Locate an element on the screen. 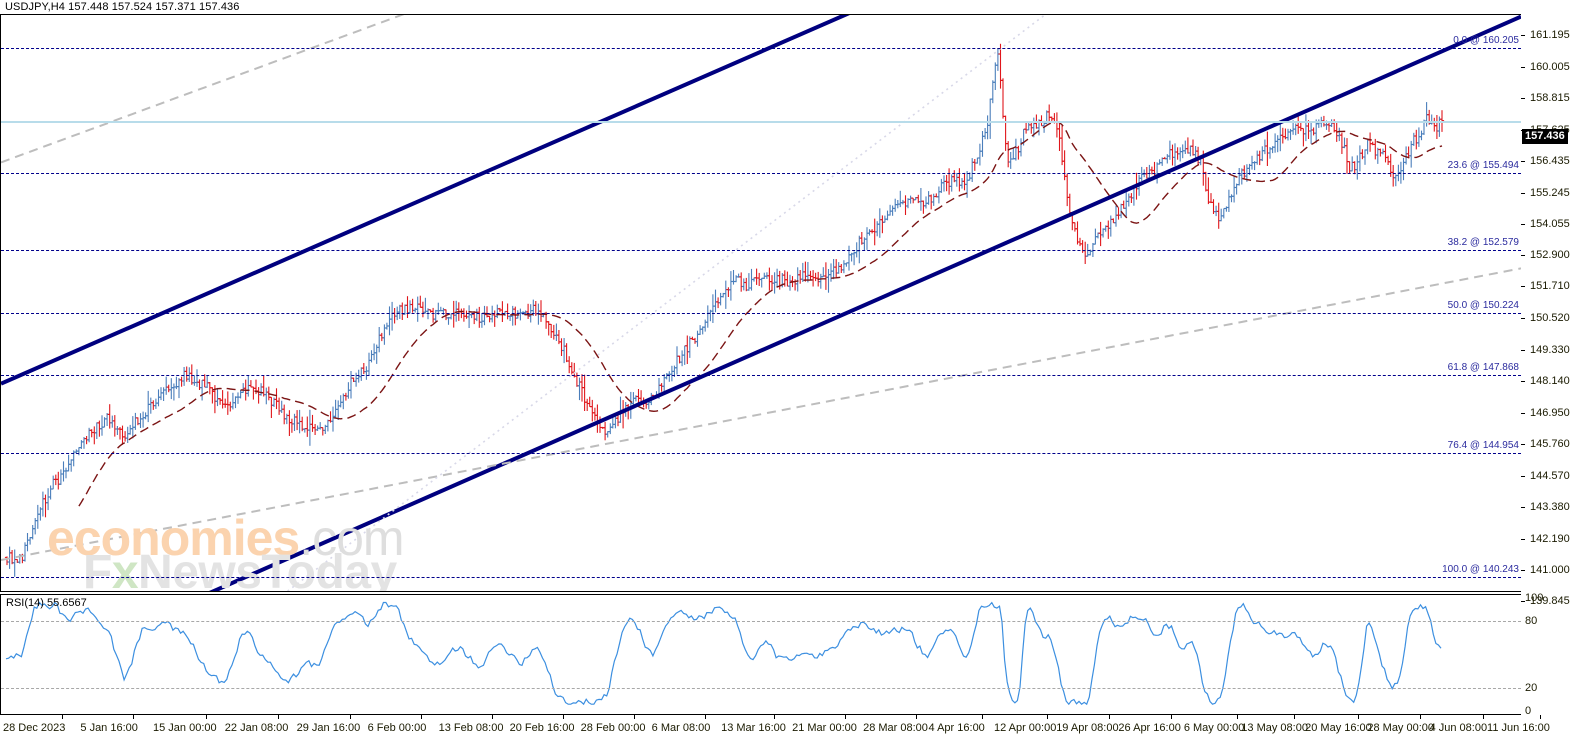  time-axis-label: 6 Mar 08:00 is located at coordinates (681, 728).